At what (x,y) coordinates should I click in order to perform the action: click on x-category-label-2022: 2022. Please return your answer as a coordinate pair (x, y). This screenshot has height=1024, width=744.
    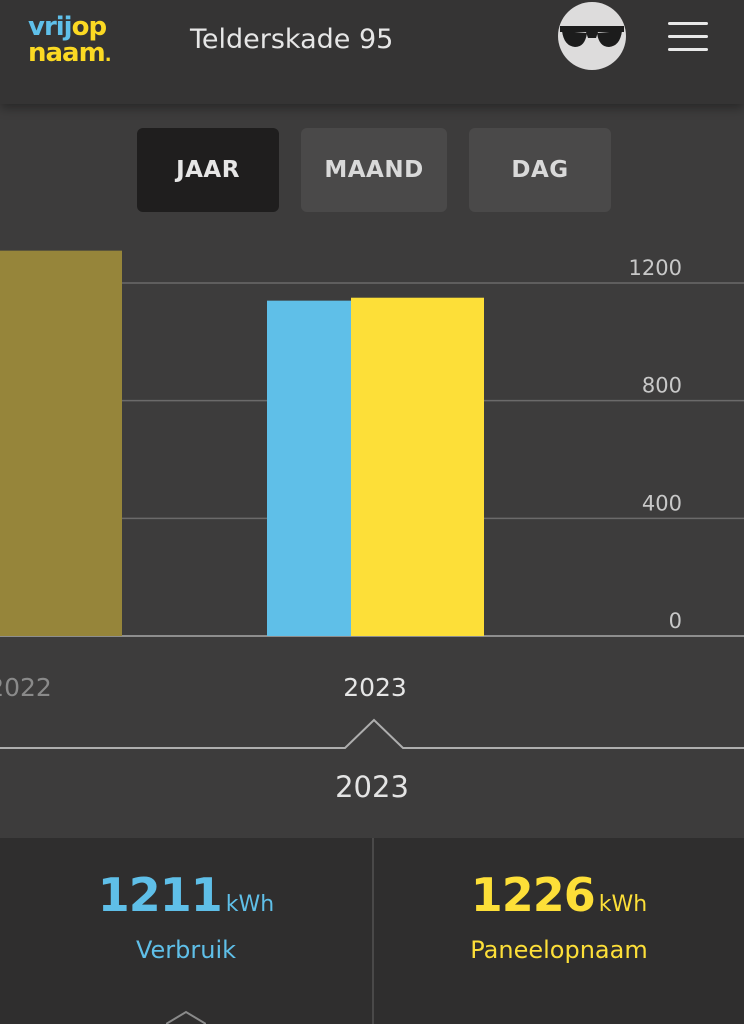
    Looking at the image, I should click on (26, 687).